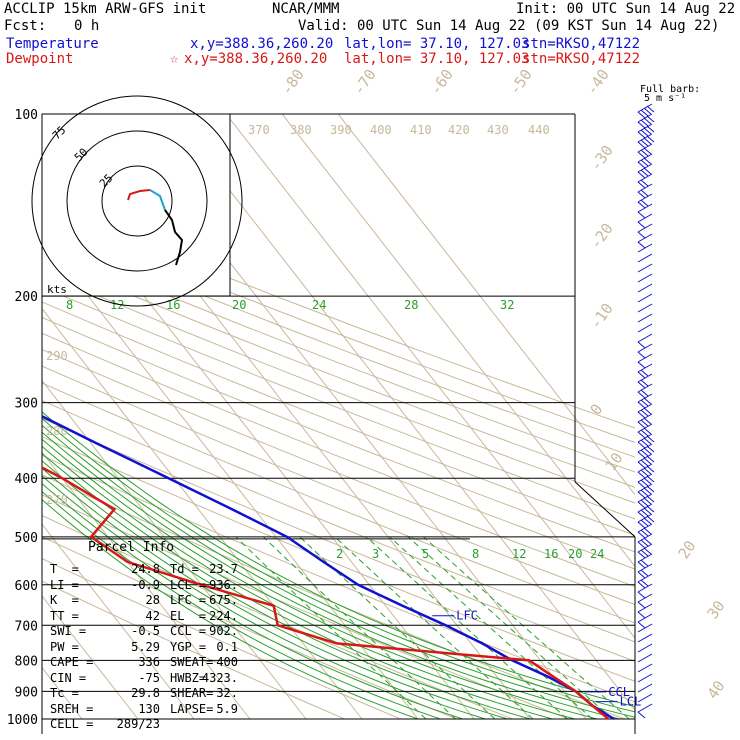 Image resolution: width=740 pixels, height=740 pixels. I want to click on model-title: ACCLIP 15km ARW-GFS init, so click(105, 9).